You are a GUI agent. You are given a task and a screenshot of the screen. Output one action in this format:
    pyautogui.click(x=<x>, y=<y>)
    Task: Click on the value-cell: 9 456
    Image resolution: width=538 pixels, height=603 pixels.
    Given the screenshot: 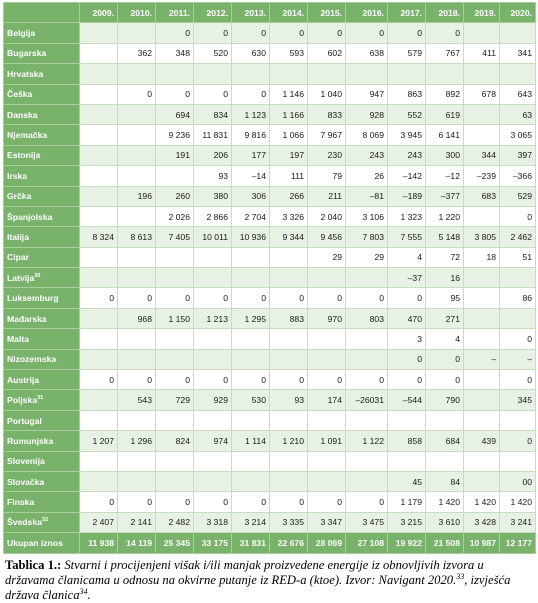 What is the action you would take?
    pyautogui.click(x=326, y=237)
    